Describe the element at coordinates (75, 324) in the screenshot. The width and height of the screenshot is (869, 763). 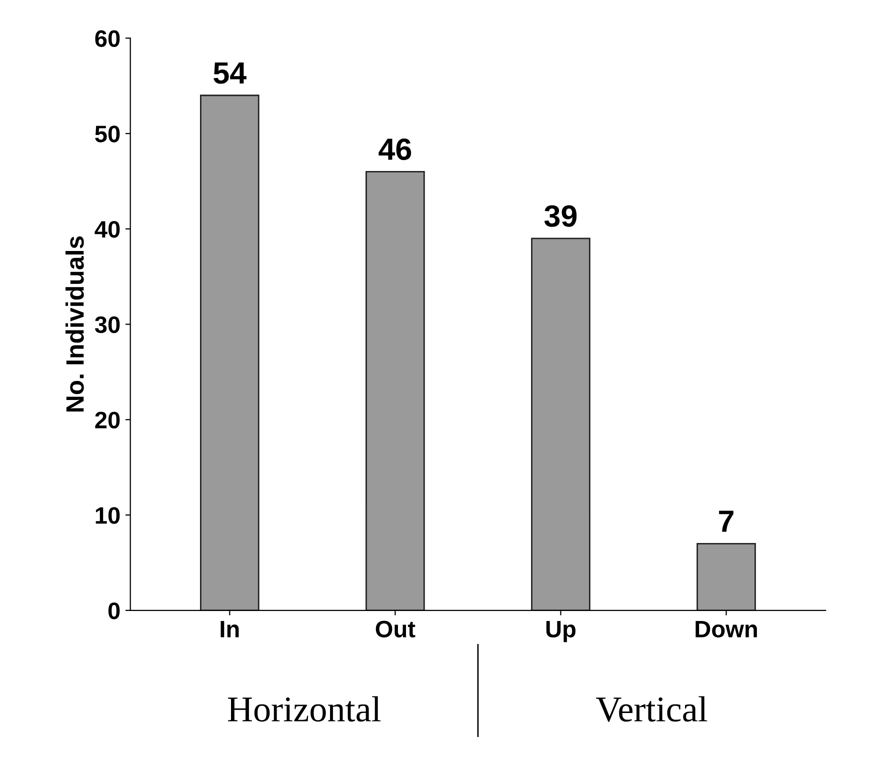
I see `y-axis-title: No. Individuals` at that location.